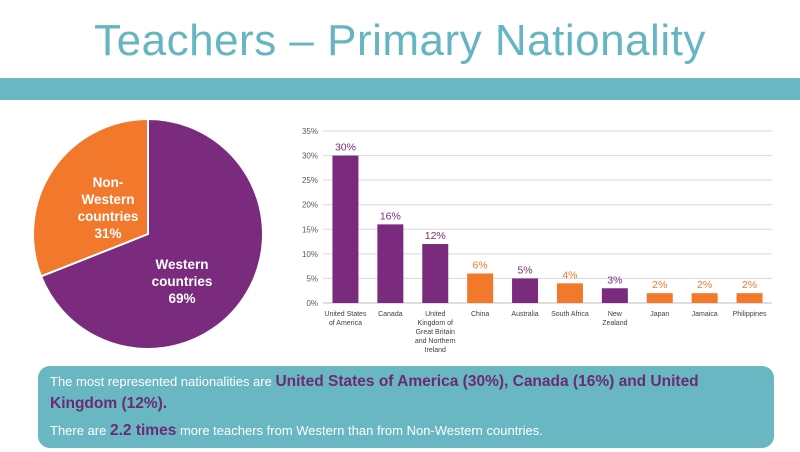 The width and height of the screenshot is (800, 452). I want to click on x-tick-label: United States of America, so click(345, 319).